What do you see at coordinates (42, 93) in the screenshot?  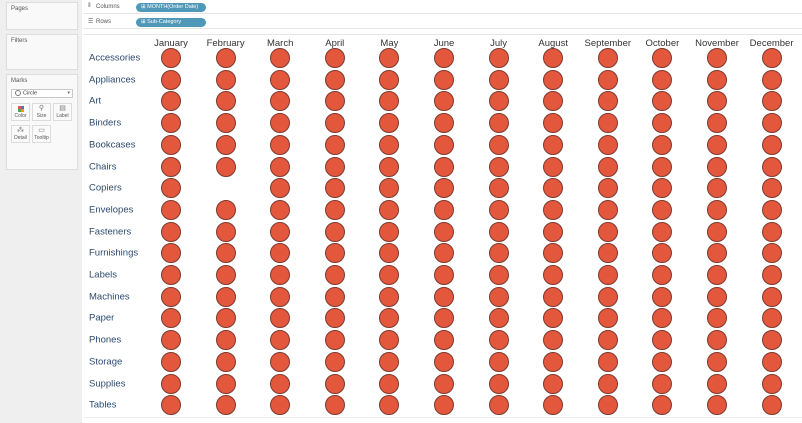 I see `mark-type-dropdown: Circle ▾` at bounding box center [42, 93].